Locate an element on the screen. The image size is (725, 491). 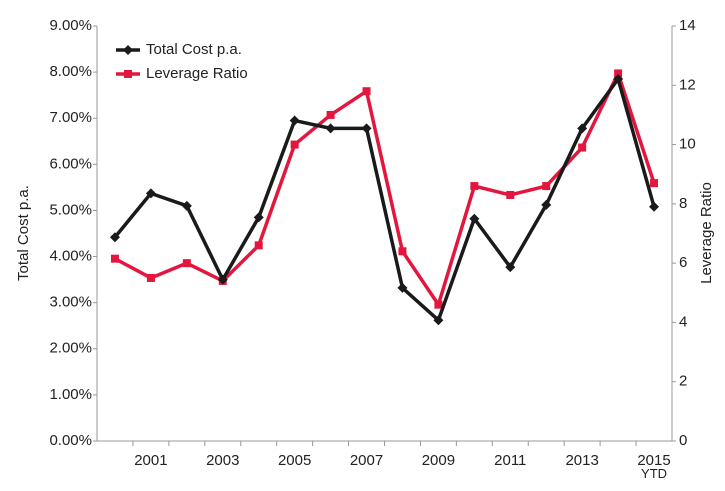
x-tick-label: 2005 is located at coordinates (294, 460).